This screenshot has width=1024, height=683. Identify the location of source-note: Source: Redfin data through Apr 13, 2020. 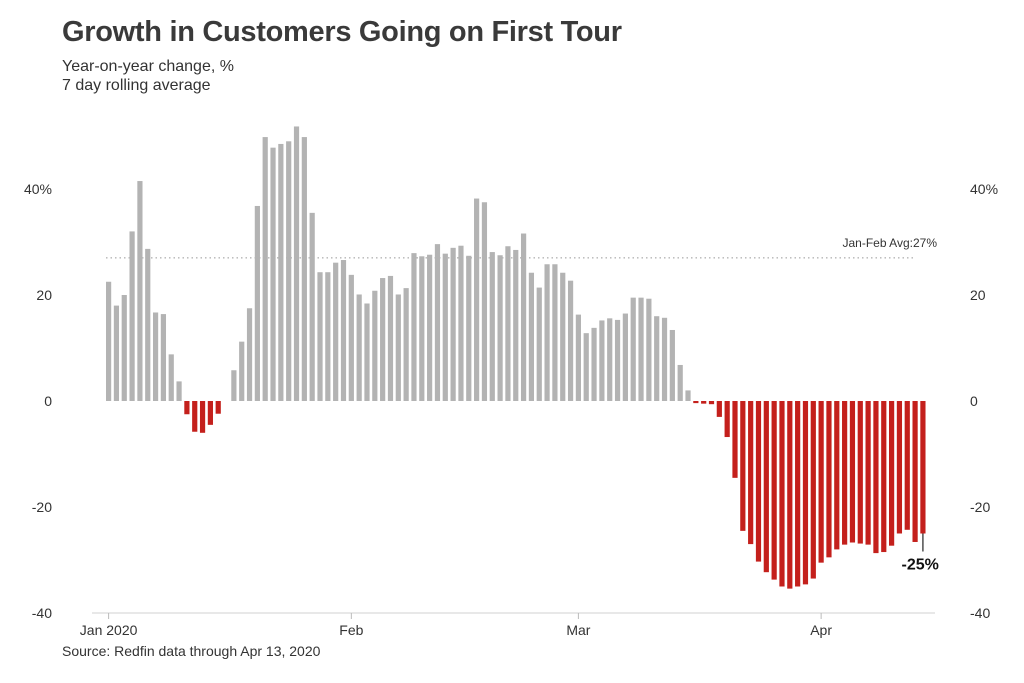
(191, 651).